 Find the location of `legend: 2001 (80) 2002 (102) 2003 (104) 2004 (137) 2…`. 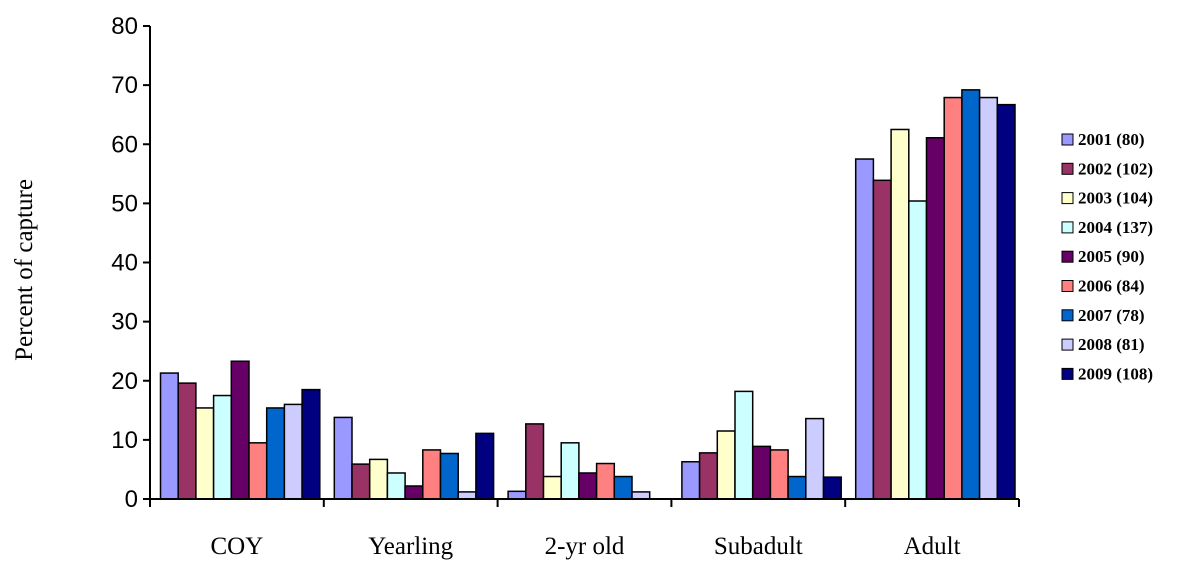

legend: 2001 (80) 2002 (102) 2003 (104) 2004 (137) 2… is located at coordinates (1107, 256).